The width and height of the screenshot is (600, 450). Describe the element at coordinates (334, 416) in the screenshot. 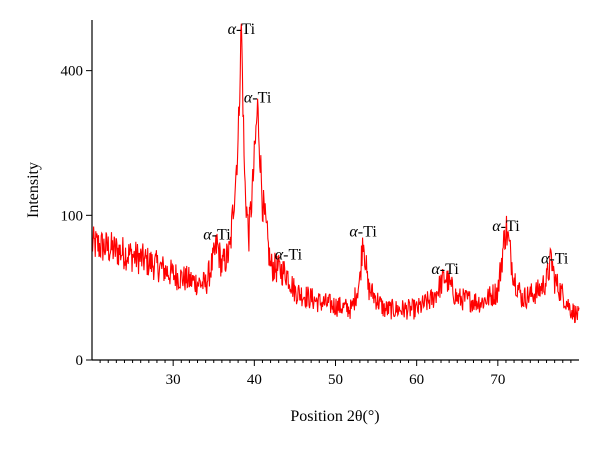

I see `x-axis-title: Position 2θ(°)` at that location.